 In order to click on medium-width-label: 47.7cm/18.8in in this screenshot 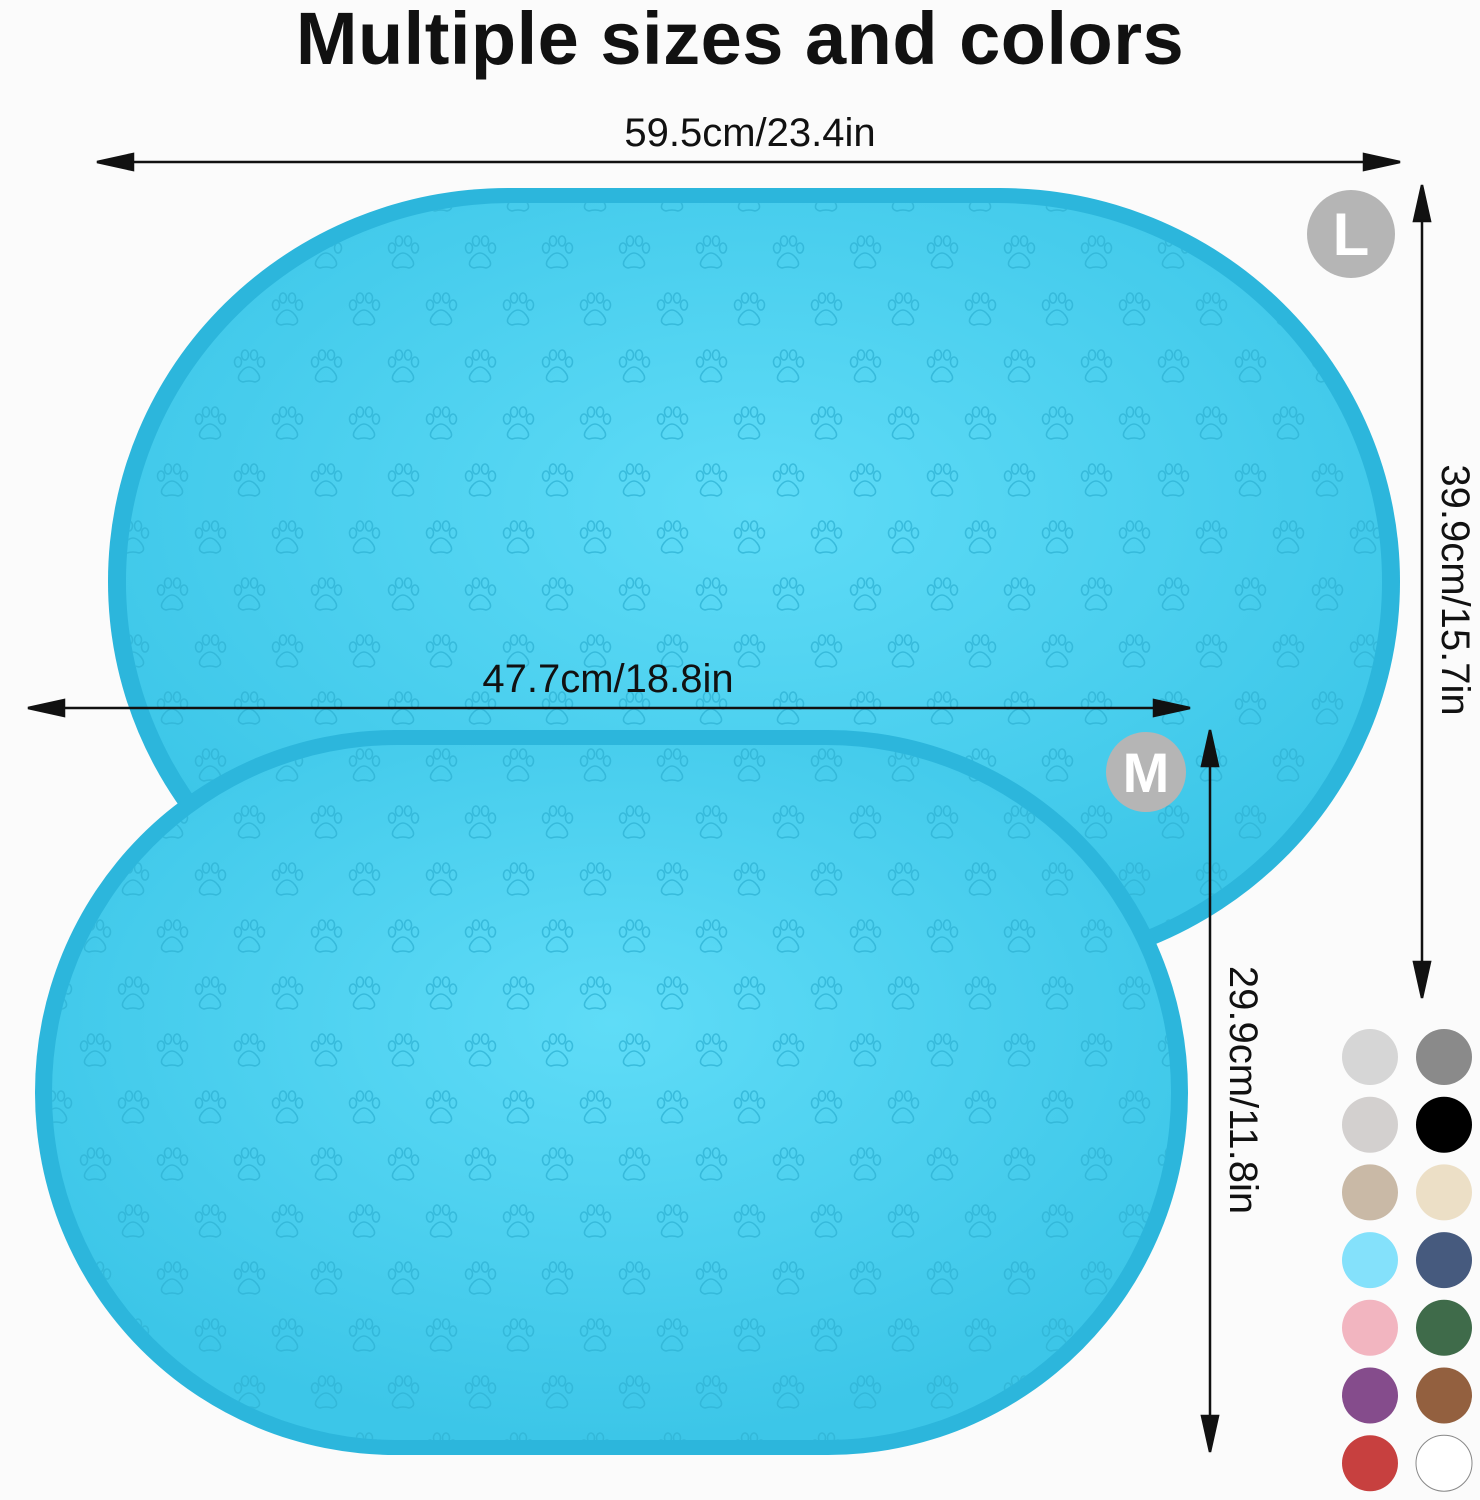, I will do `click(607, 679)`.